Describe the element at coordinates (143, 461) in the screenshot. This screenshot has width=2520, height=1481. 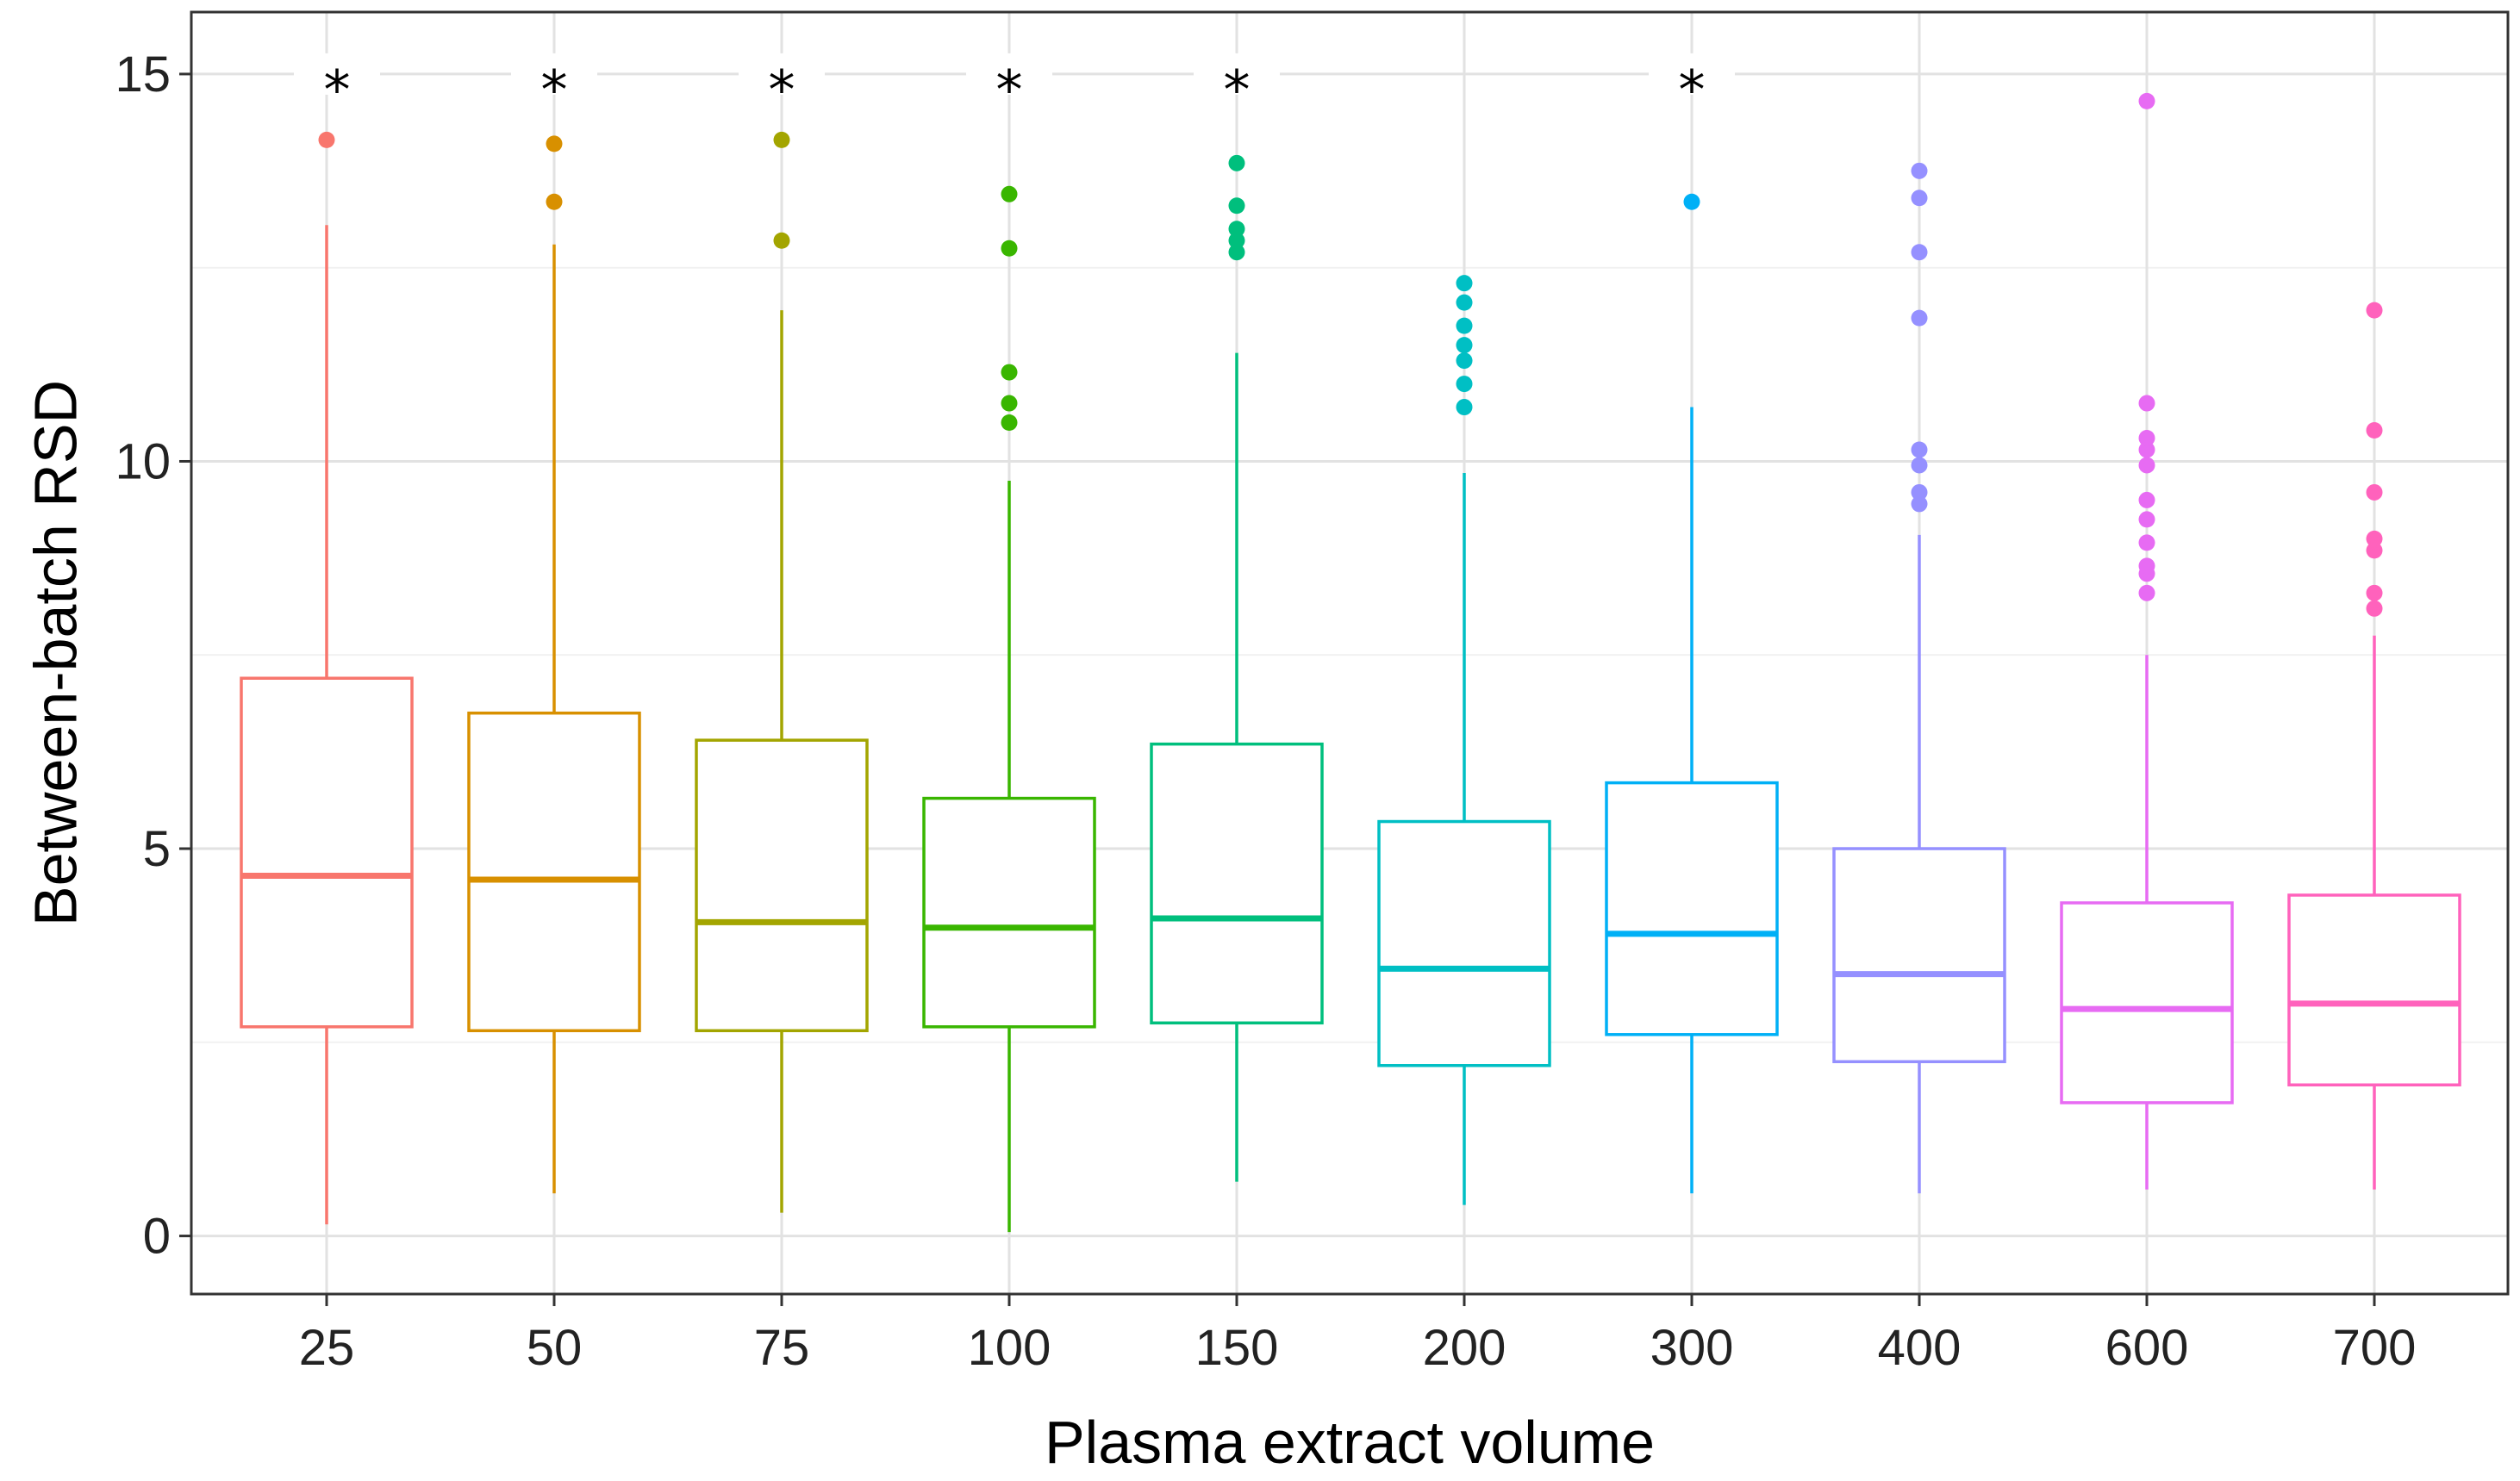
I see `y-tick-label: 10` at that location.